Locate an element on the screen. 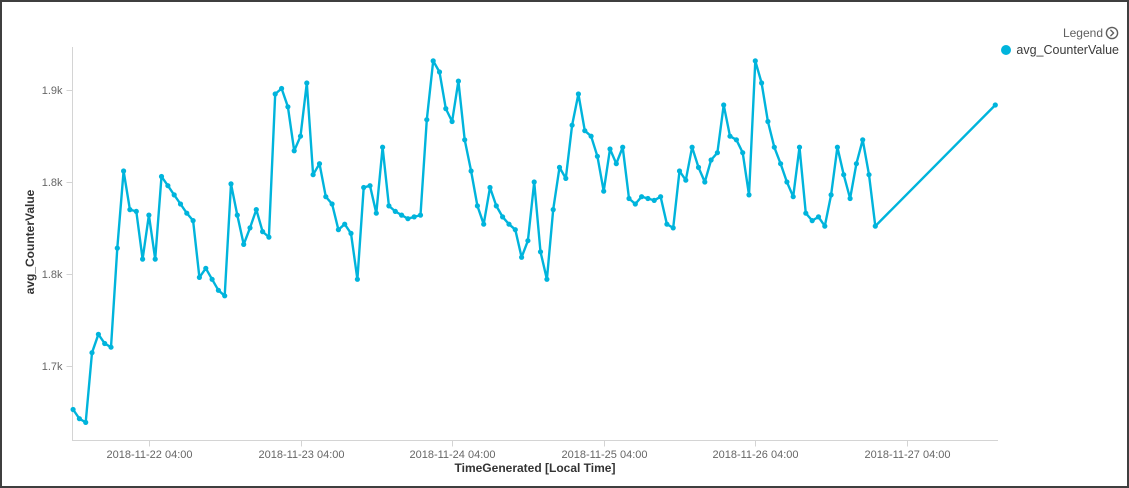  legend-header: Legend is located at coordinates (1060, 33).